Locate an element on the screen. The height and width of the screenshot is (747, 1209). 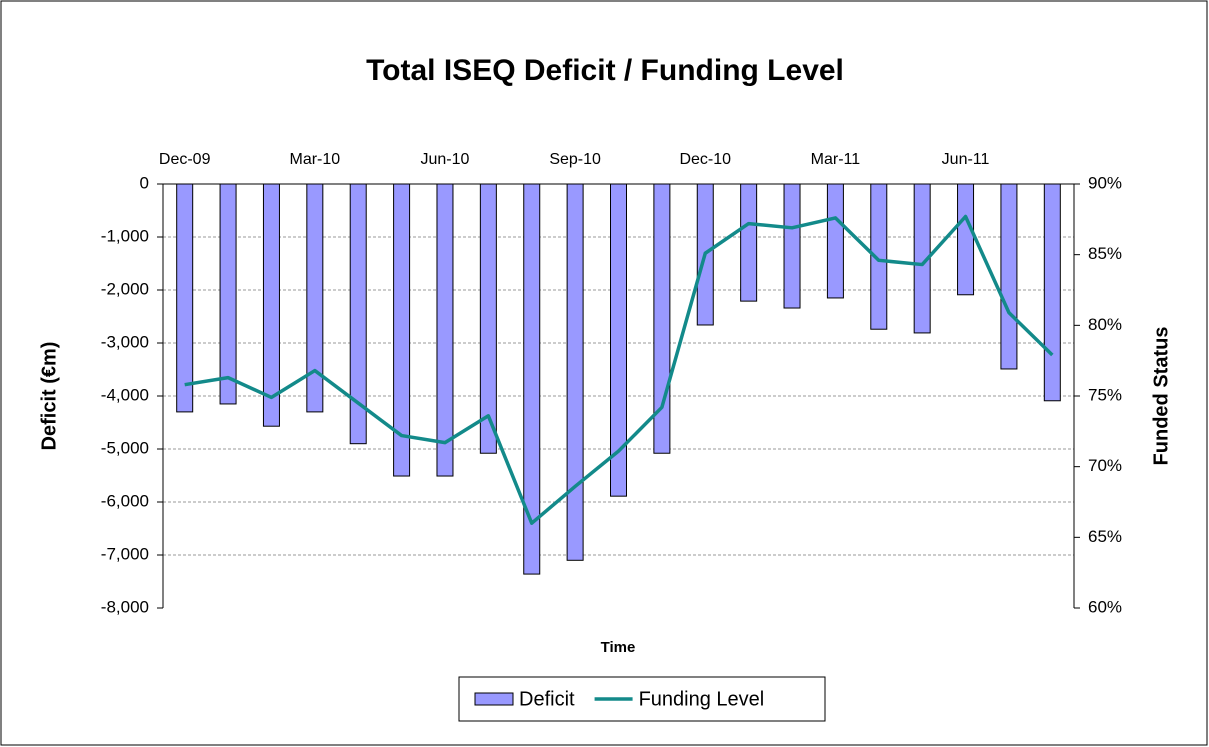
y-tick-label: -1,000 is located at coordinates (125, 235).